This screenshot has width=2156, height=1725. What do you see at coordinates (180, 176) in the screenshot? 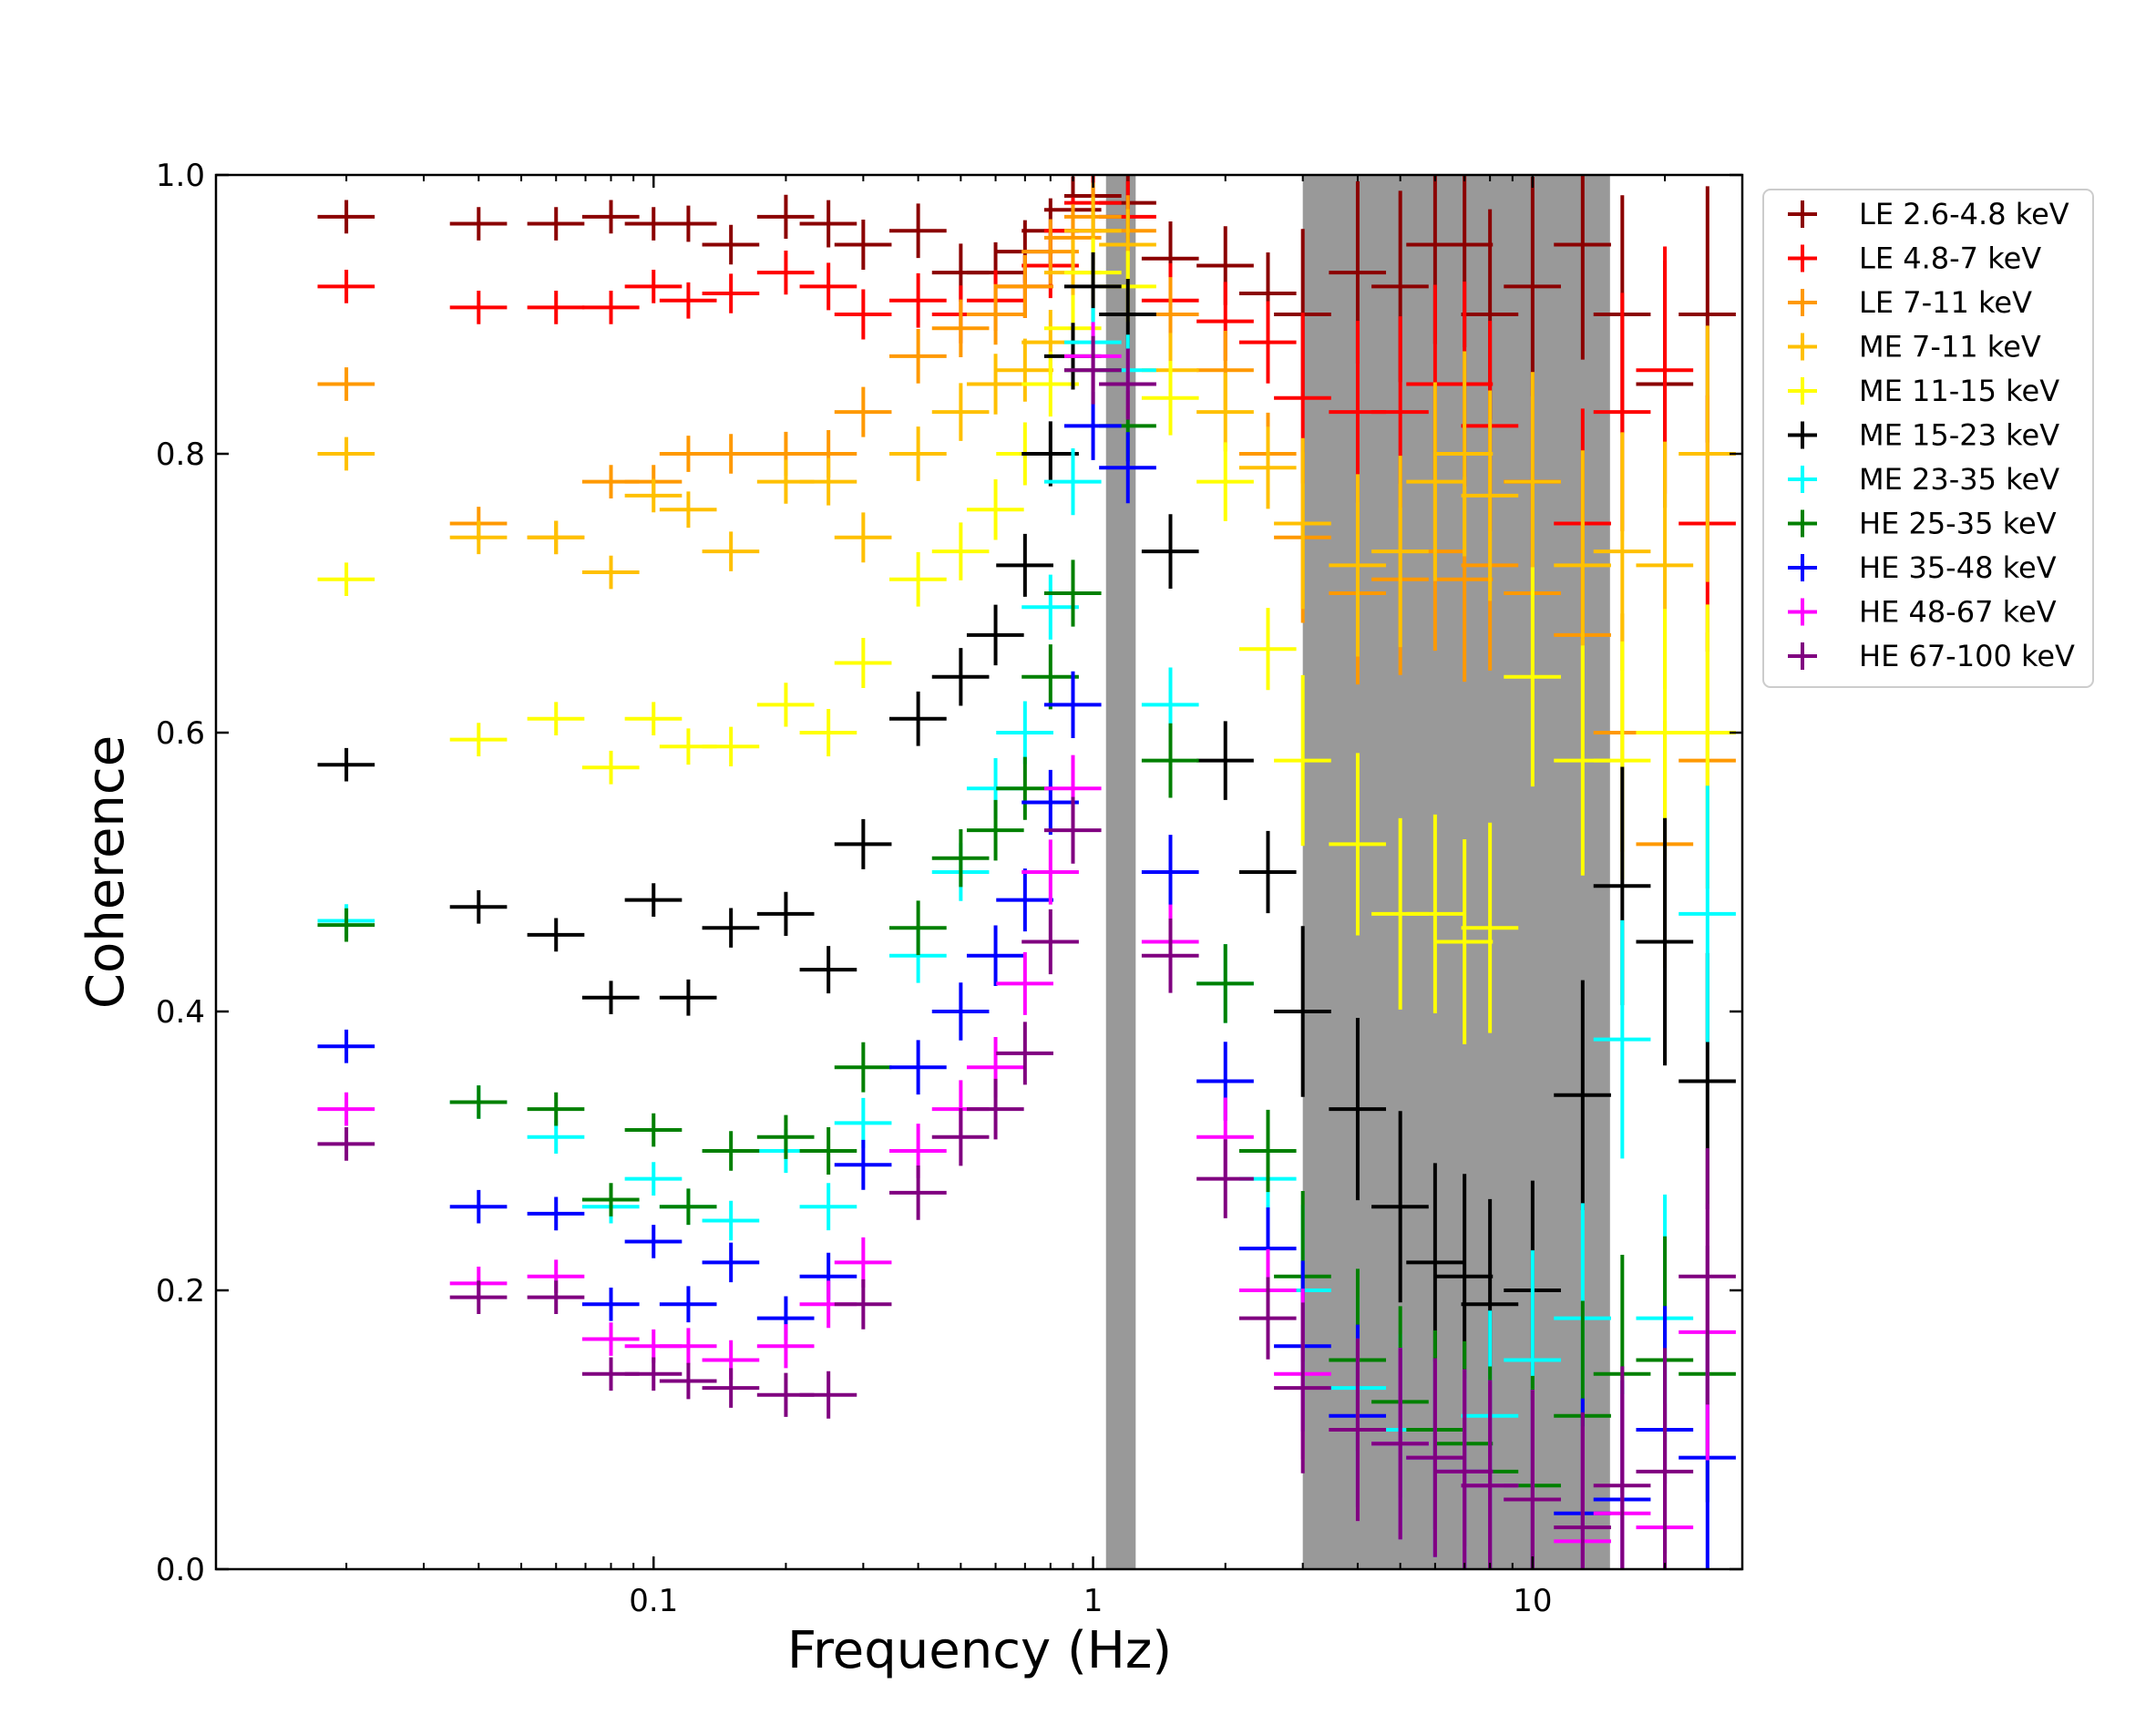
I see `y-tick-label: 1.0` at bounding box center [180, 176].